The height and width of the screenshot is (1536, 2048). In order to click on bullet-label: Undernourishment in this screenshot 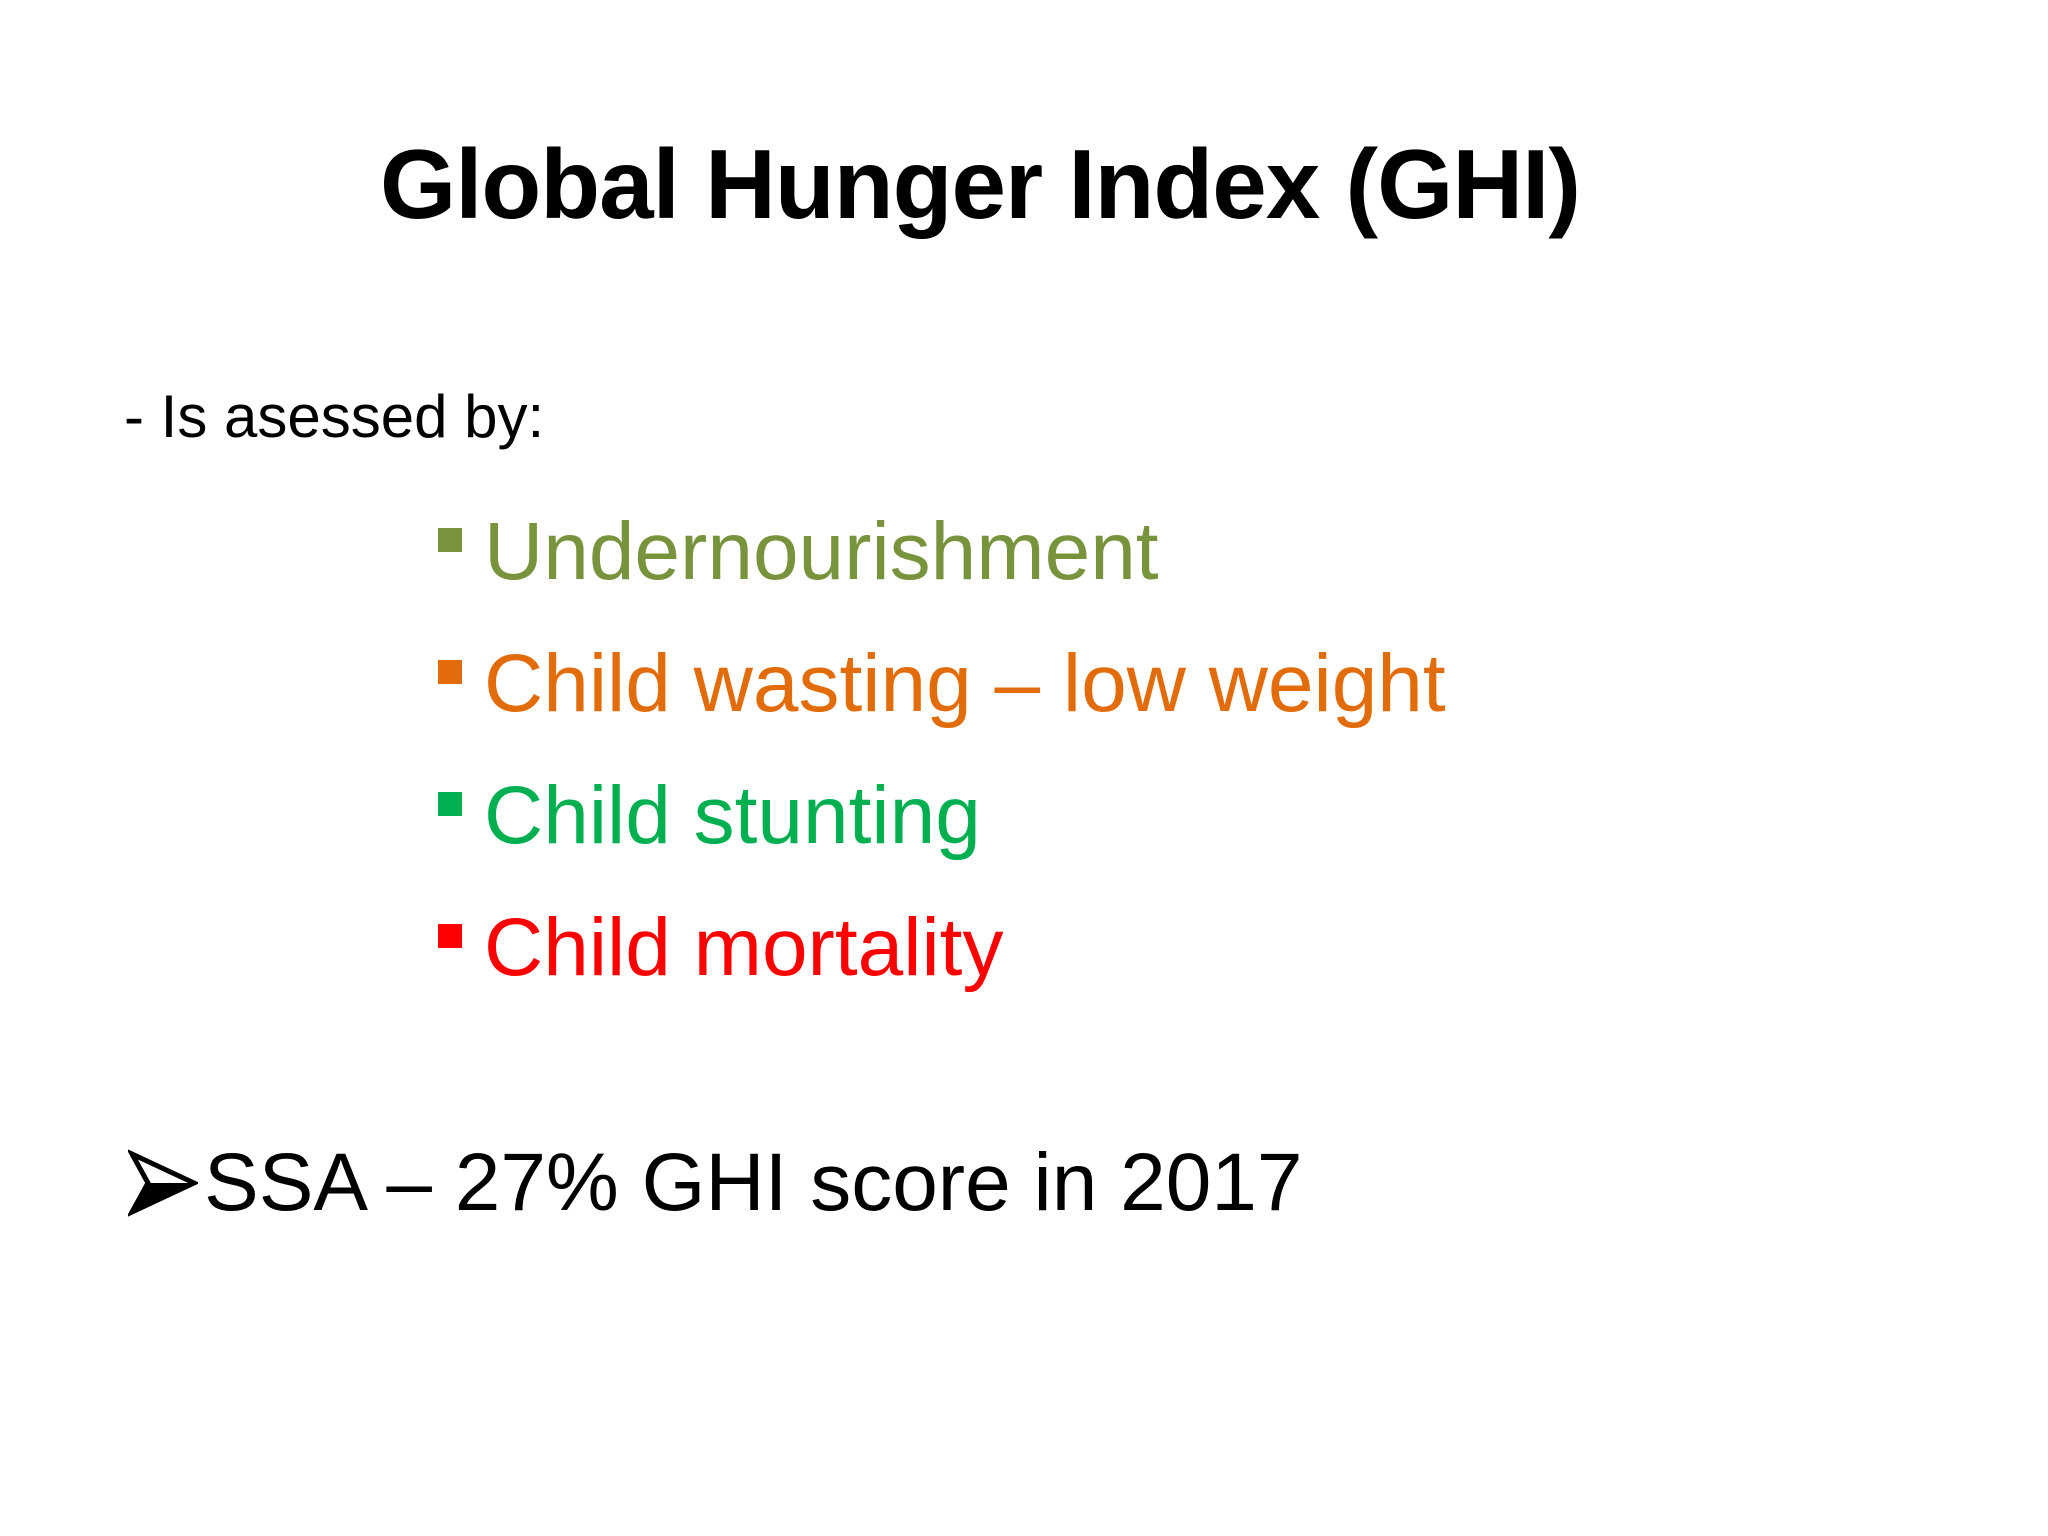, I will do `click(821, 551)`.